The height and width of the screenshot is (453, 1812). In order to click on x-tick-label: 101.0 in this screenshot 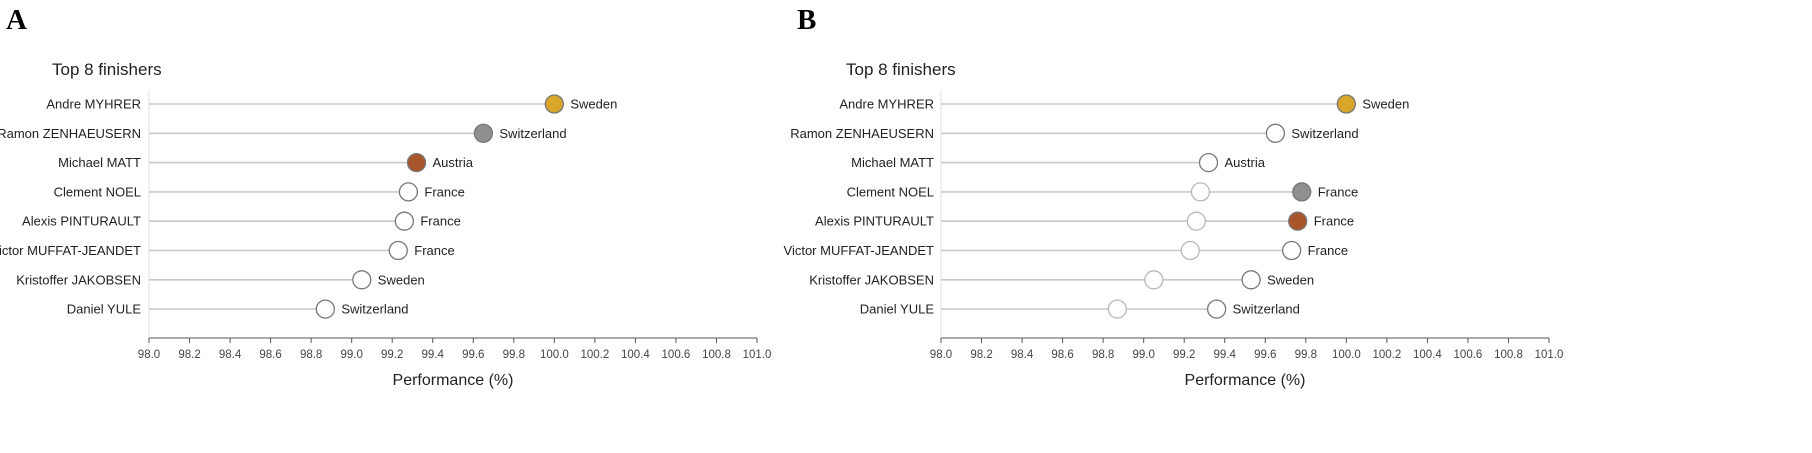, I will do `click(1549, 355)`.